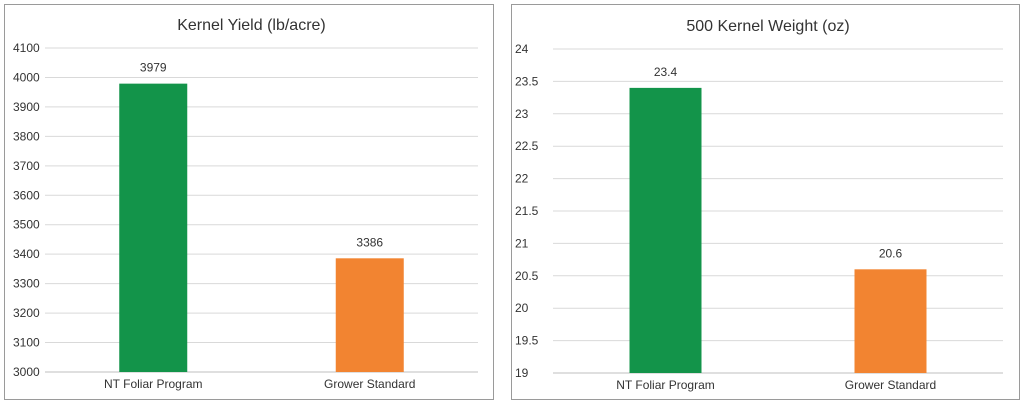 This screenshot has width=1024, height=408. What do you see at coordinates (522, 49) in the screenshot?
I see `y-tick-label: 24` at bounding box center [522, 49].